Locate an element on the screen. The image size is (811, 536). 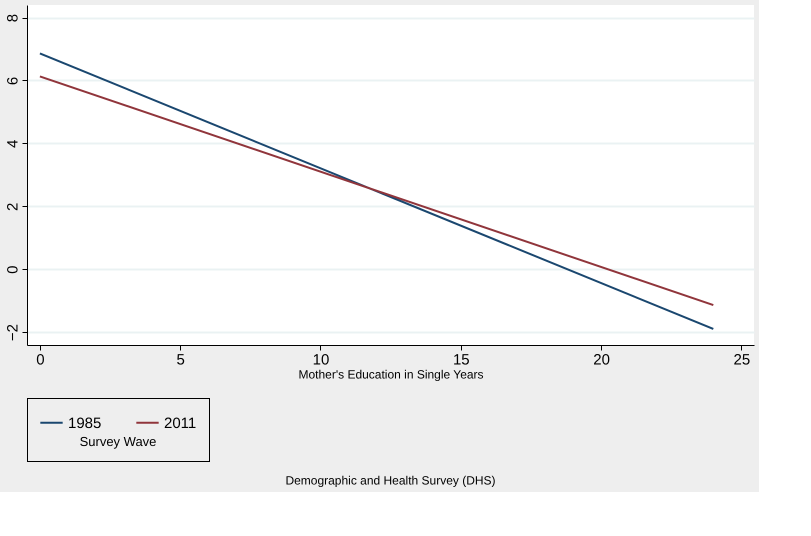
y-tick-label: 2 is located at coordinates (13, 206).